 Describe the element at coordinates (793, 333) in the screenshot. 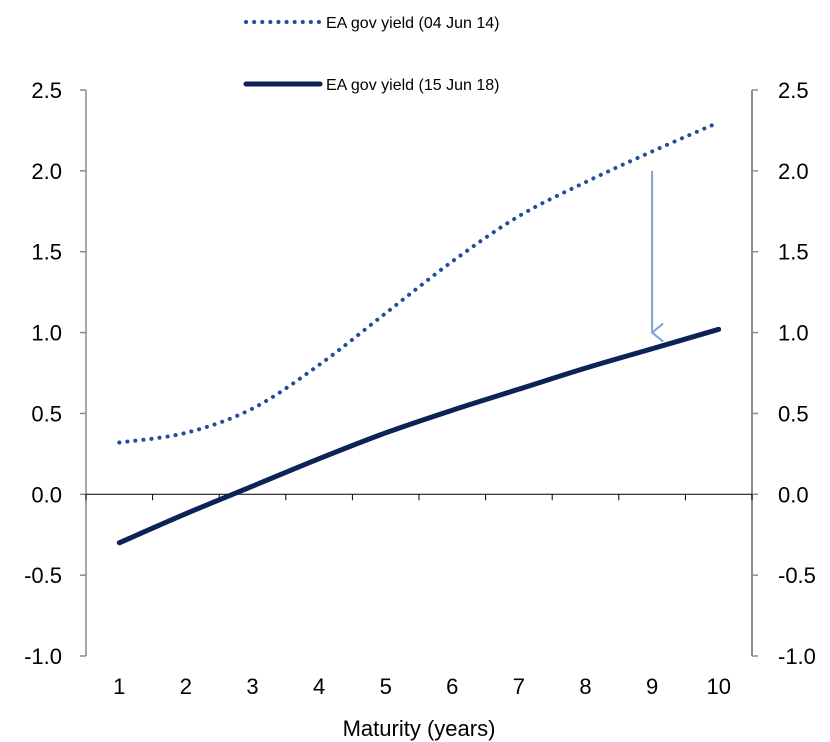

I see `y-tick-label-right: 1.0` at that location.